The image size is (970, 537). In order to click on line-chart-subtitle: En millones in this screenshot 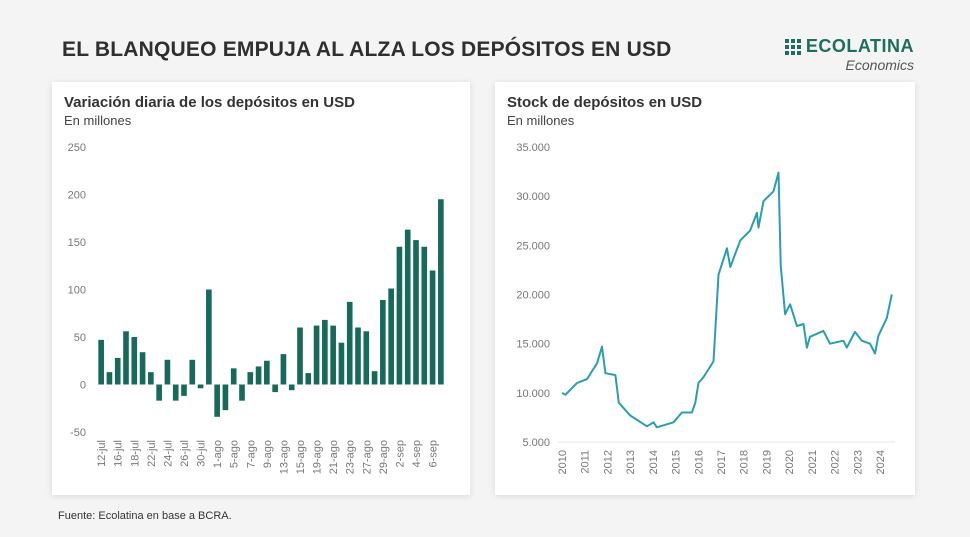, I will do `click(541, 120)`.